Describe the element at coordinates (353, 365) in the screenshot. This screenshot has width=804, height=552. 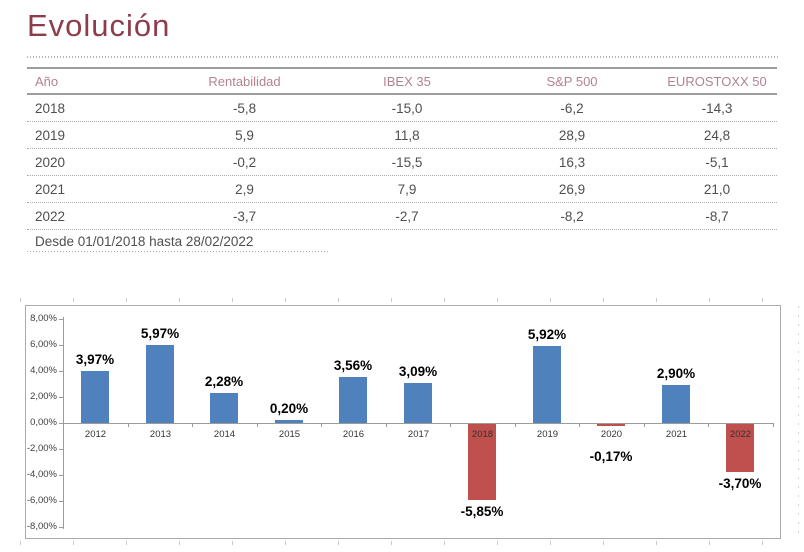
I see `bar-value-label: 3,56%` at that location.